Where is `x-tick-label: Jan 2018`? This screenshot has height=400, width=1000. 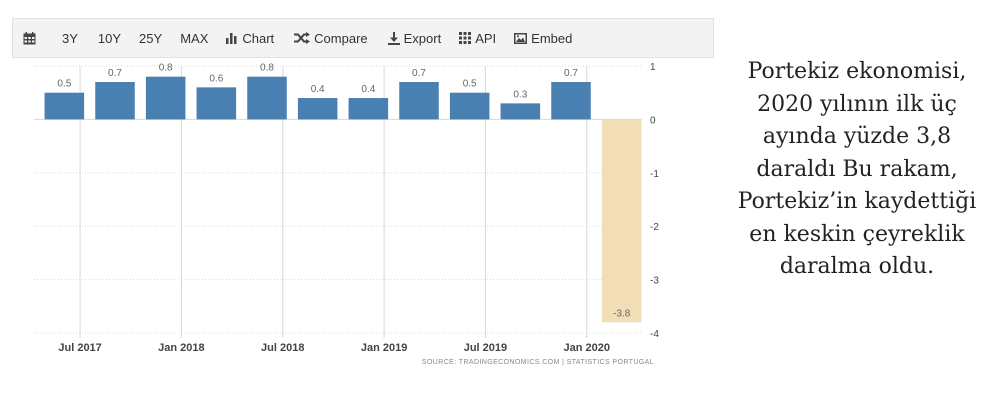
x-tick-label: Jan 2018 is located at coordinates (181, 348).